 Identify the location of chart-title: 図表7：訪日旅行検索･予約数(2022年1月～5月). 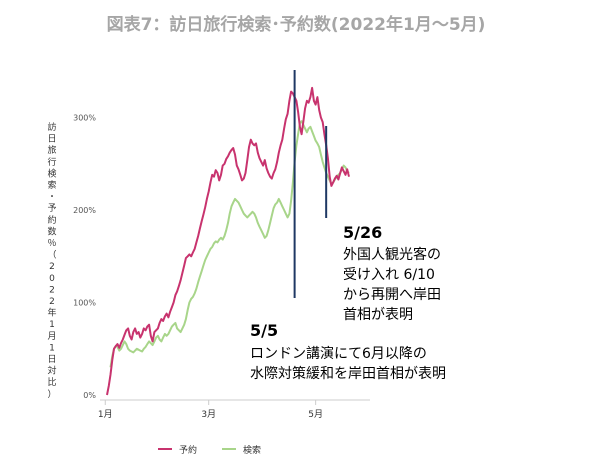
(296, 24).